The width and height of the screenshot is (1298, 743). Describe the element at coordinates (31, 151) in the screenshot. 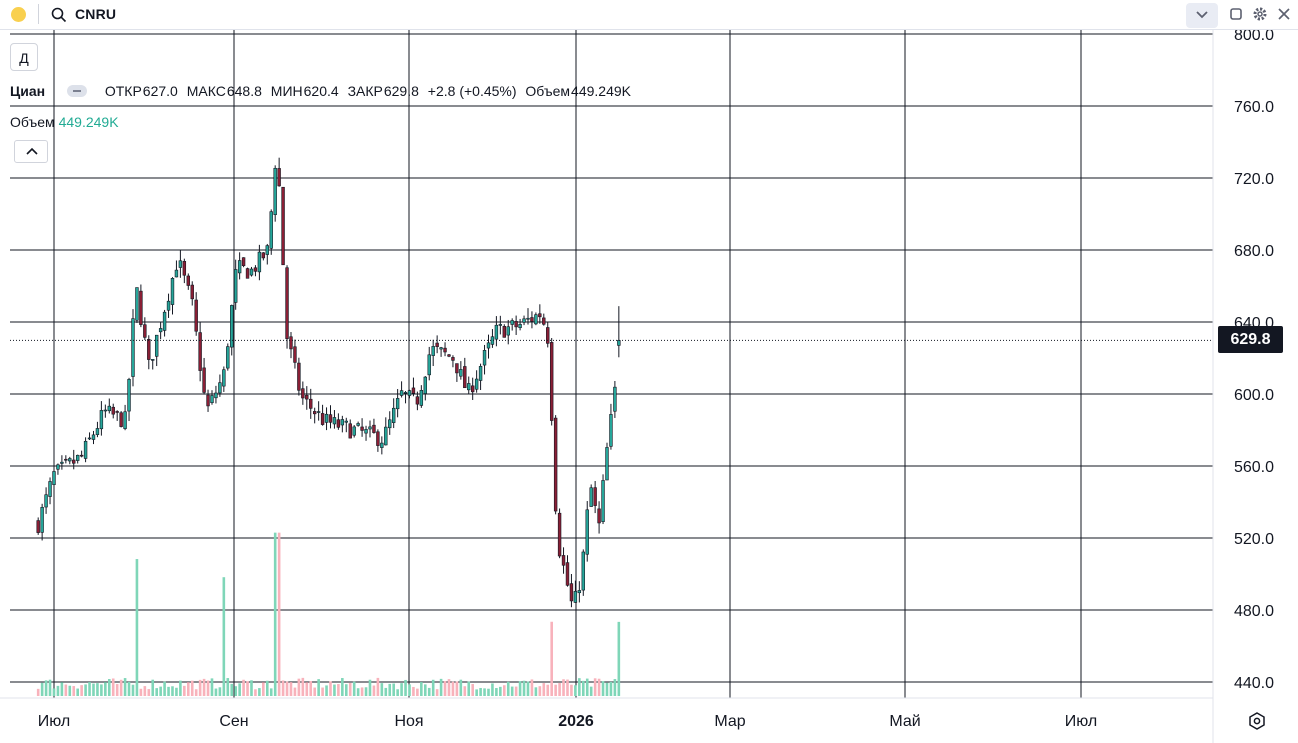

I see `collapse-legend-button` at that location.